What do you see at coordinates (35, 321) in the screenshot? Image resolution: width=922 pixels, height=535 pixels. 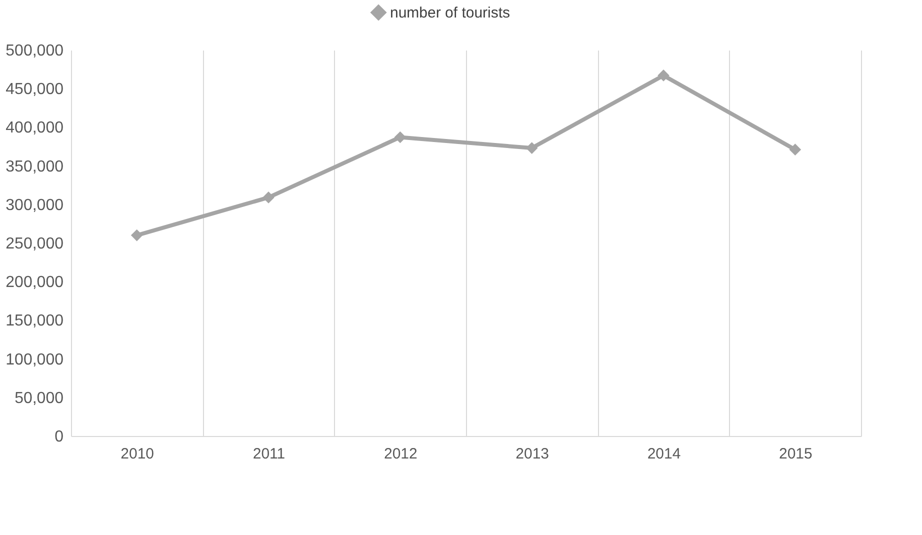 I see `y-tick-label: 150,000` at bounding box center [35, 321].